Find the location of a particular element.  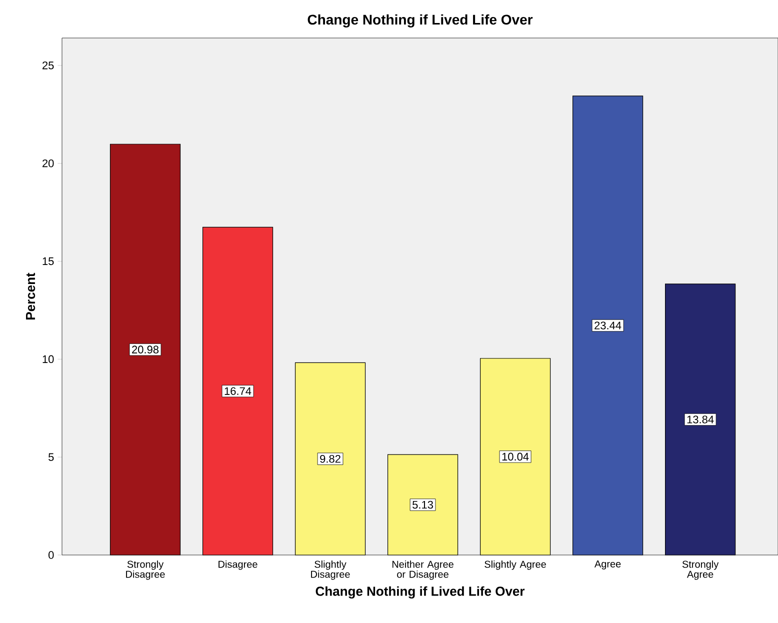

data-label: 20.98 is located at coordinates (145, 350).